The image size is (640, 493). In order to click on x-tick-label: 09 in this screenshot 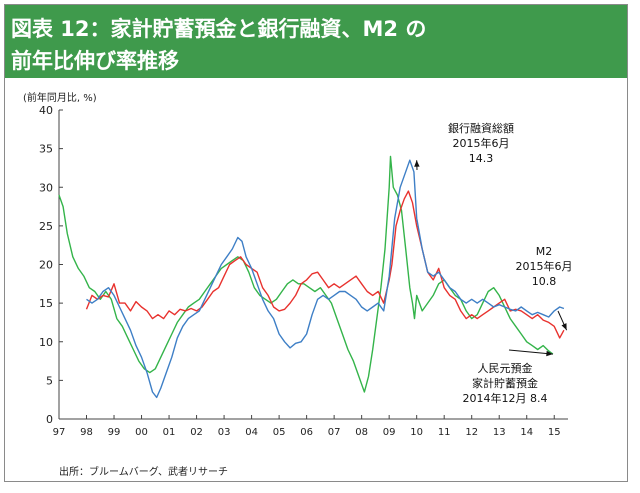, I will do `click(389, 432)`.